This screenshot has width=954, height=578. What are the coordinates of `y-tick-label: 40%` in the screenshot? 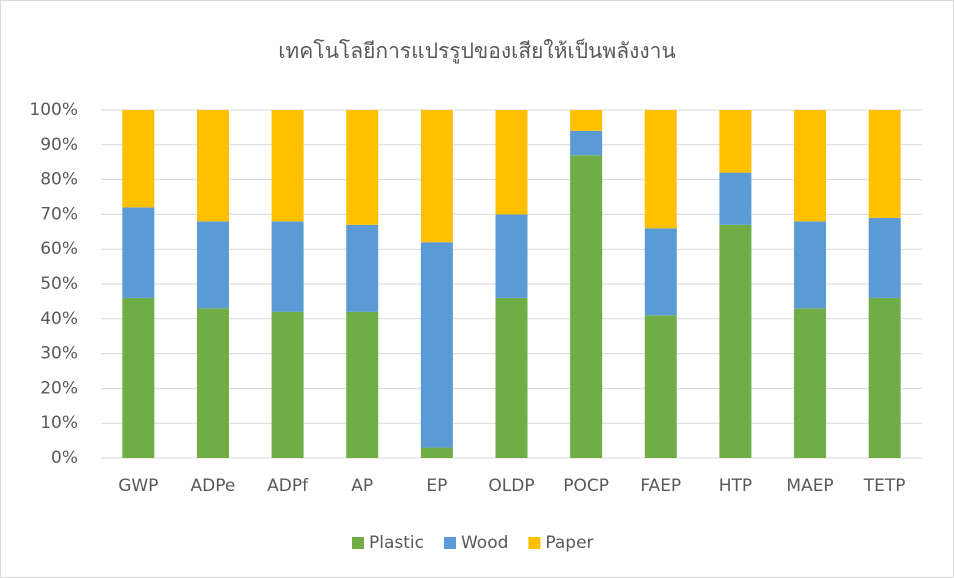 It's located at (59, 319).